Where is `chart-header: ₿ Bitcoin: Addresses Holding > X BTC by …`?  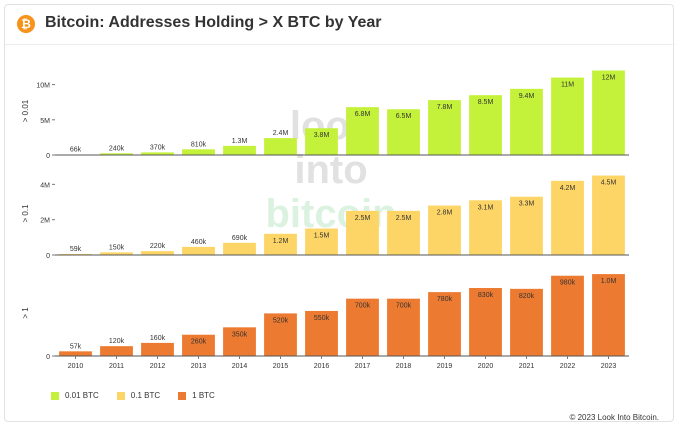 chart-header: ₿ Bitcoin: Addresses Holding > X BTC by … is located at coordinates (340, 25).